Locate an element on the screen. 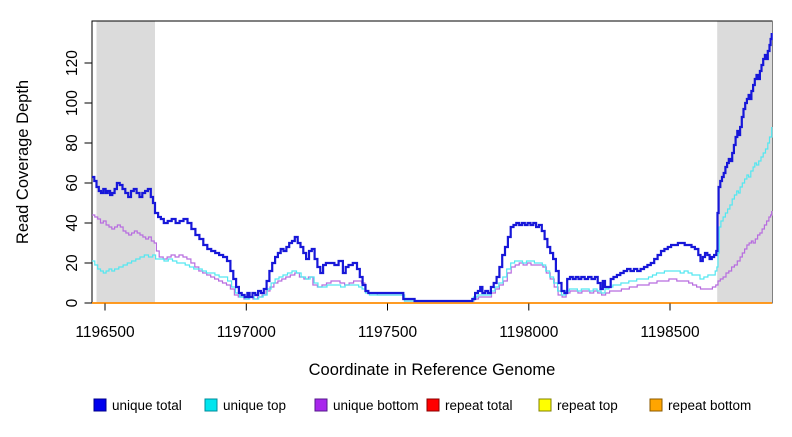  legend-swatch-unique-total is located at coordinates (100, 405).